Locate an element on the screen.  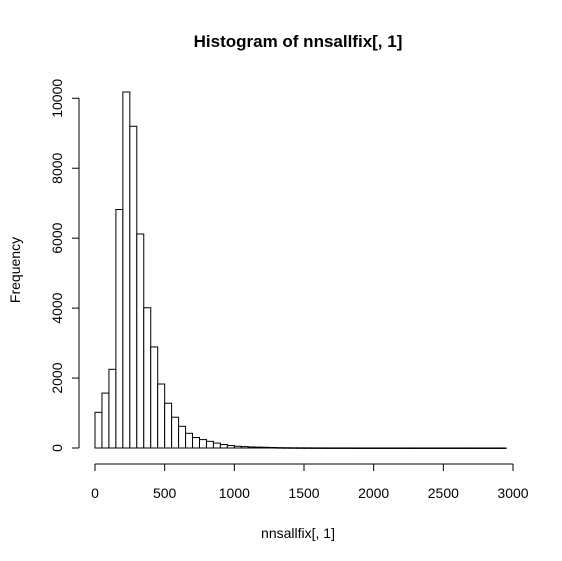
y-tick-label: 6000 is located at coordinates (57, 237).